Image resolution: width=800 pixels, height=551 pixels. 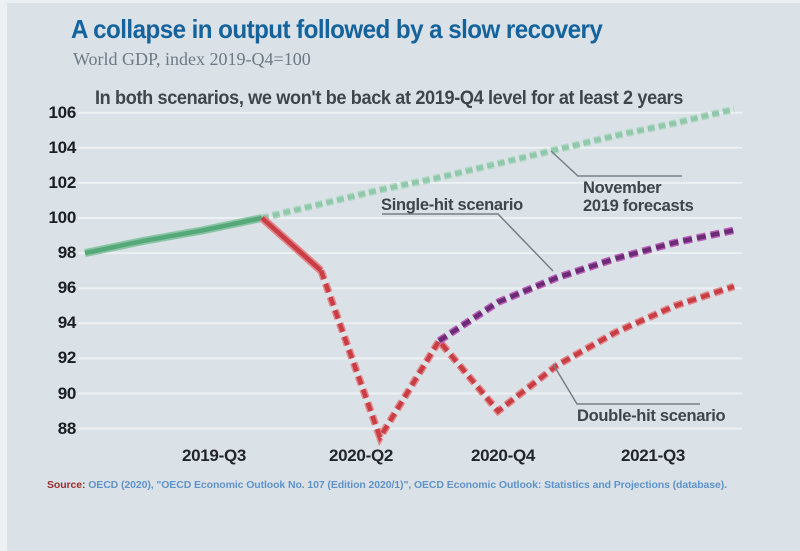 What do you see at coordinates (452, 205) in the screenshot?
I see `single-hit-scenario-label: Single-hit scenario` at bounding box center [452, 205].